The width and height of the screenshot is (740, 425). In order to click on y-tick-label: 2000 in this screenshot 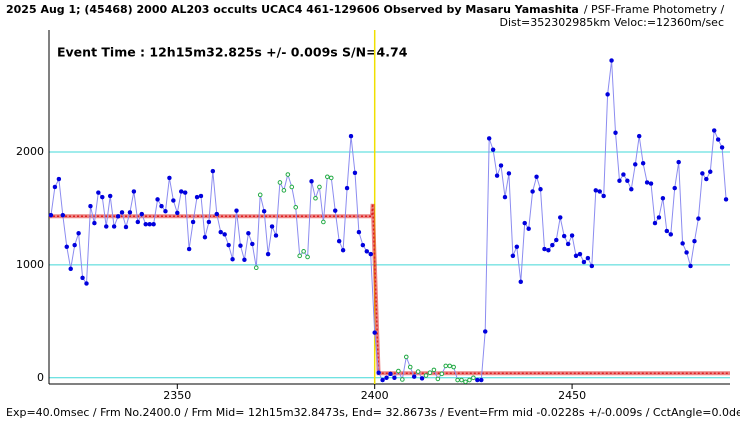, I will do `click(30, 151)`.